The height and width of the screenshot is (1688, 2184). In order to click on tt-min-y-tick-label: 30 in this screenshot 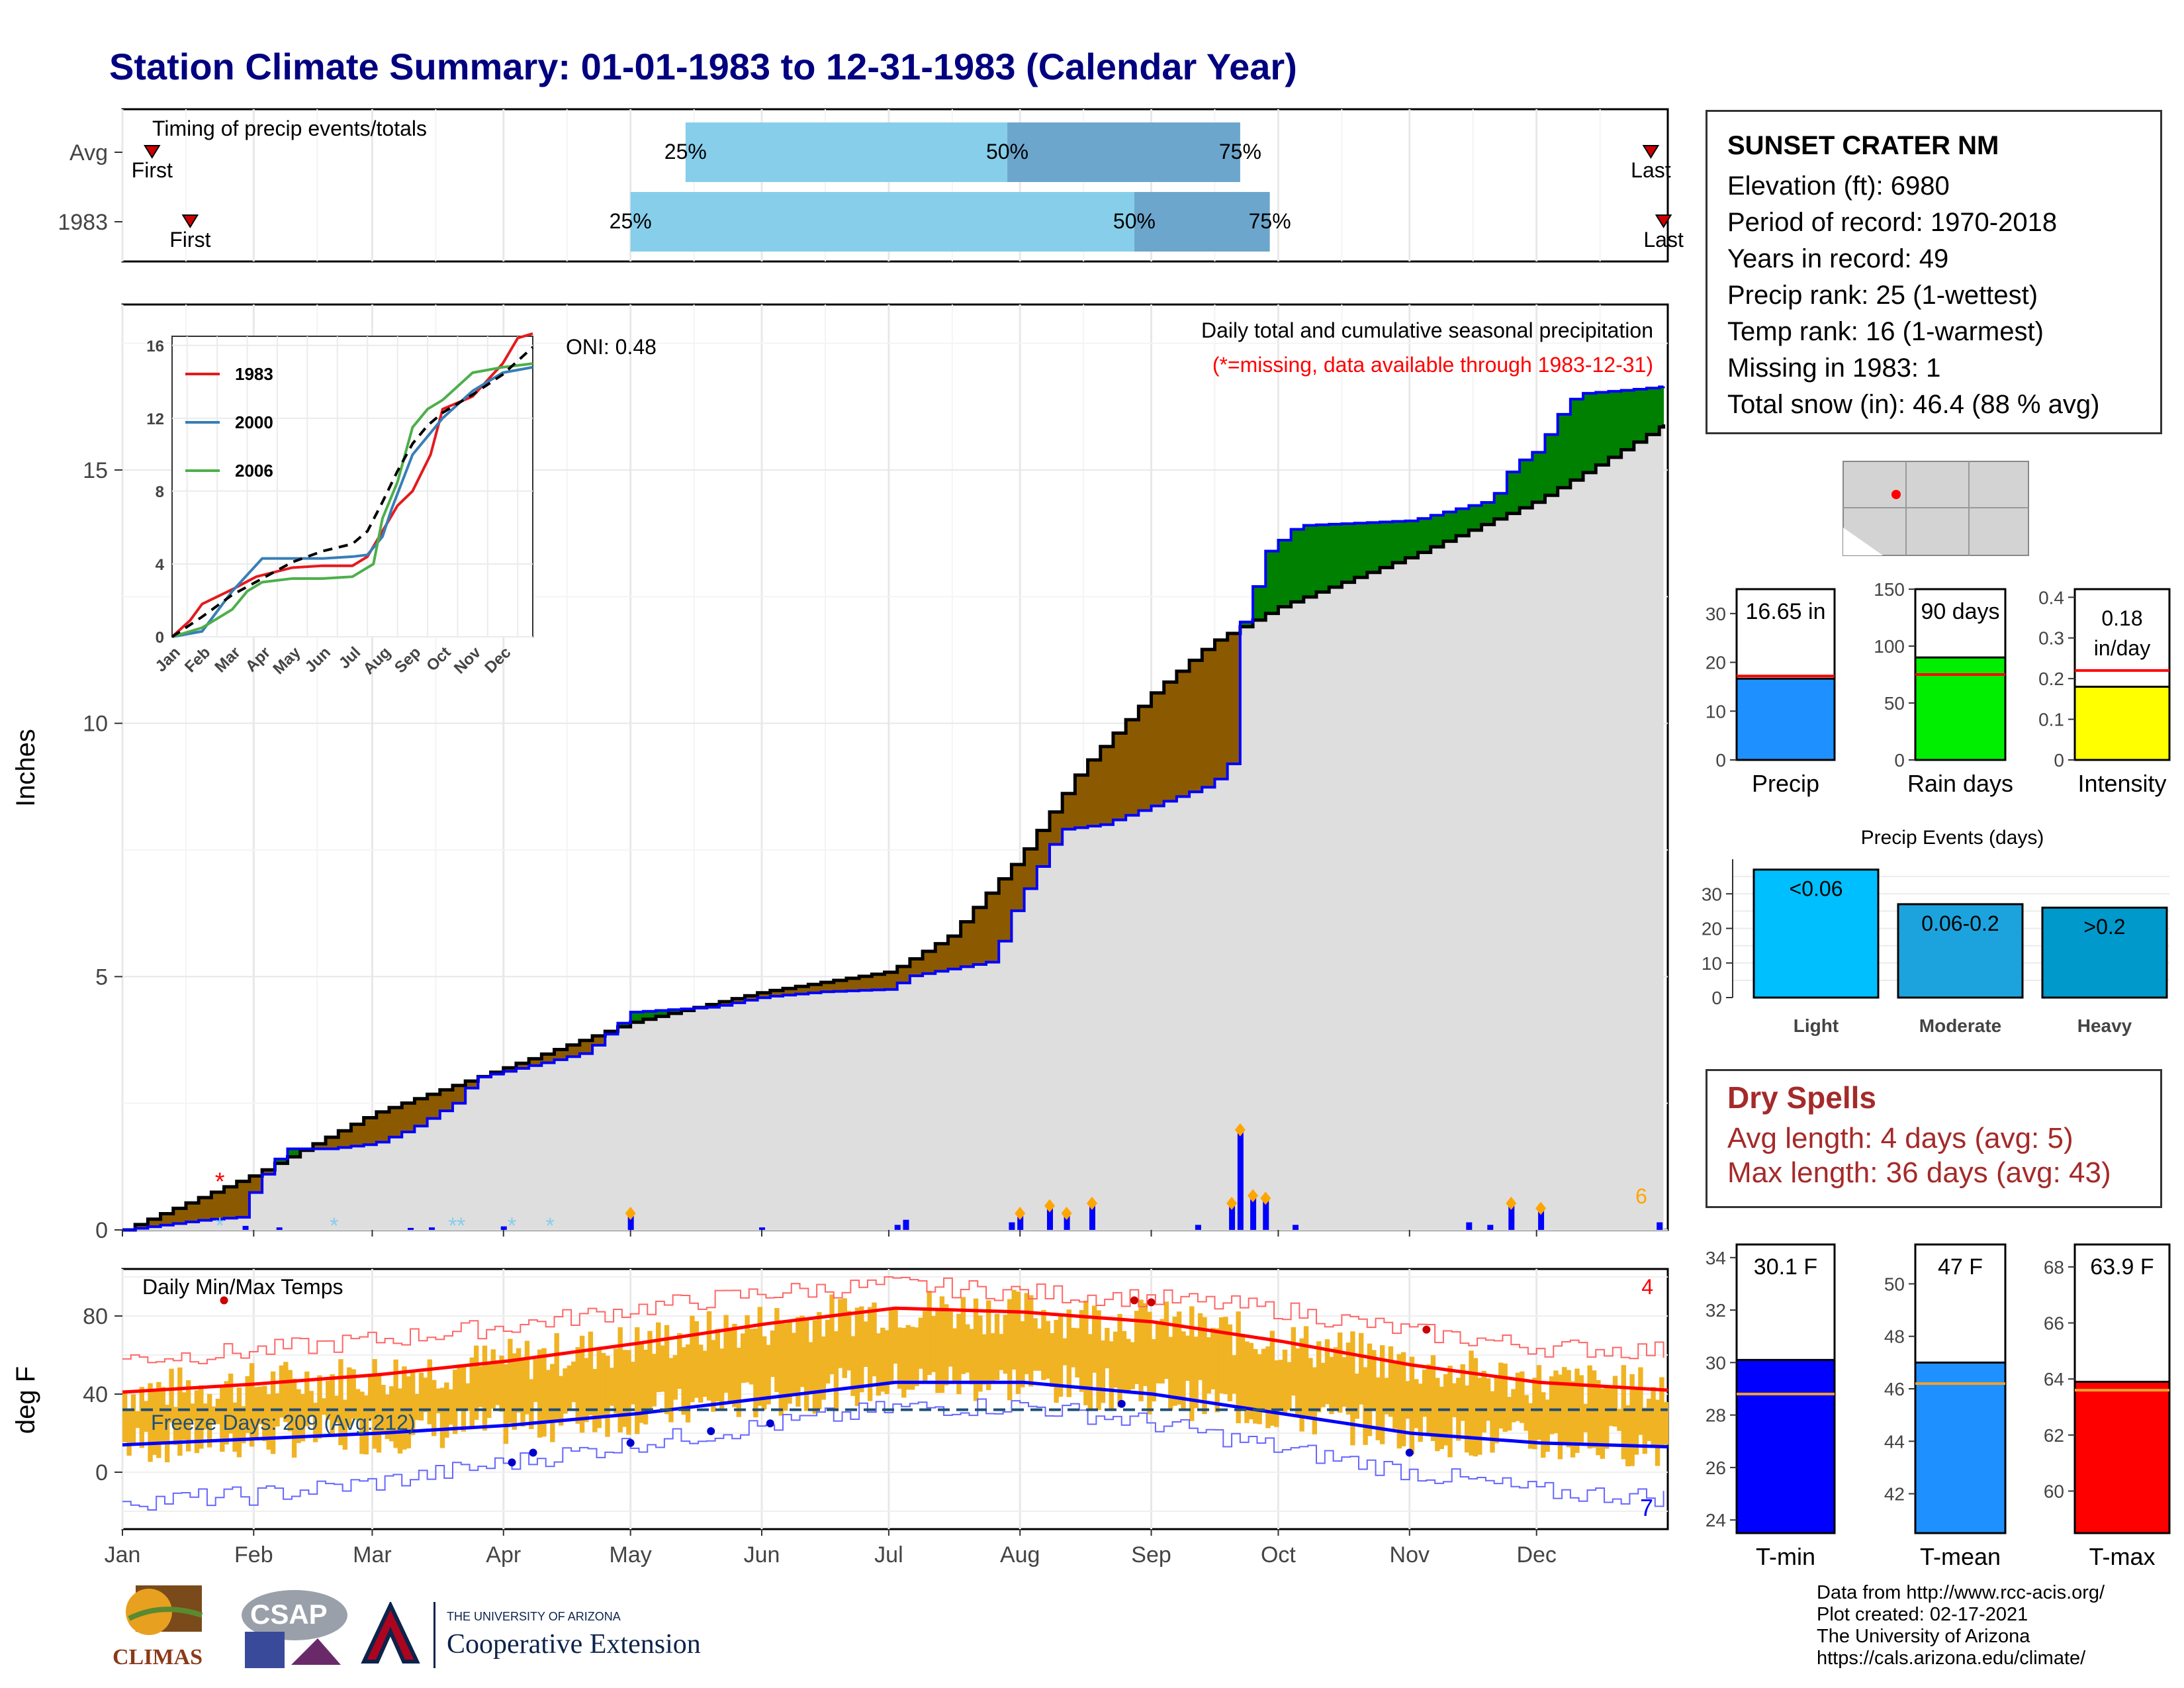, I will do `click(1716, 1362)`.